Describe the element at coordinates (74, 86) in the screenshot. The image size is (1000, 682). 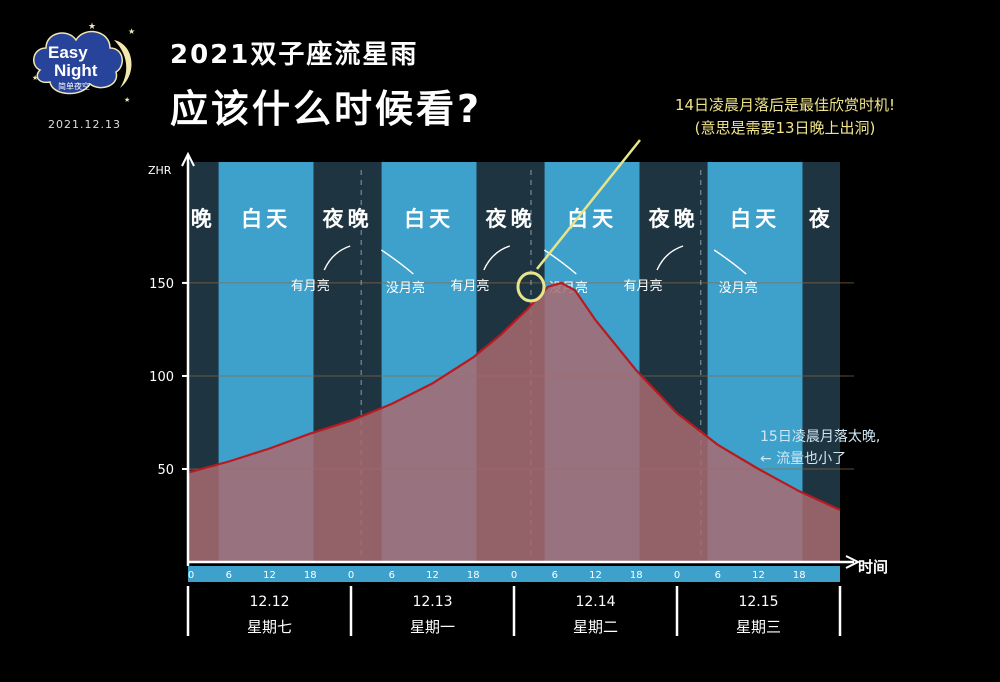
I see `logo-sub: 简单夜空` at that location.